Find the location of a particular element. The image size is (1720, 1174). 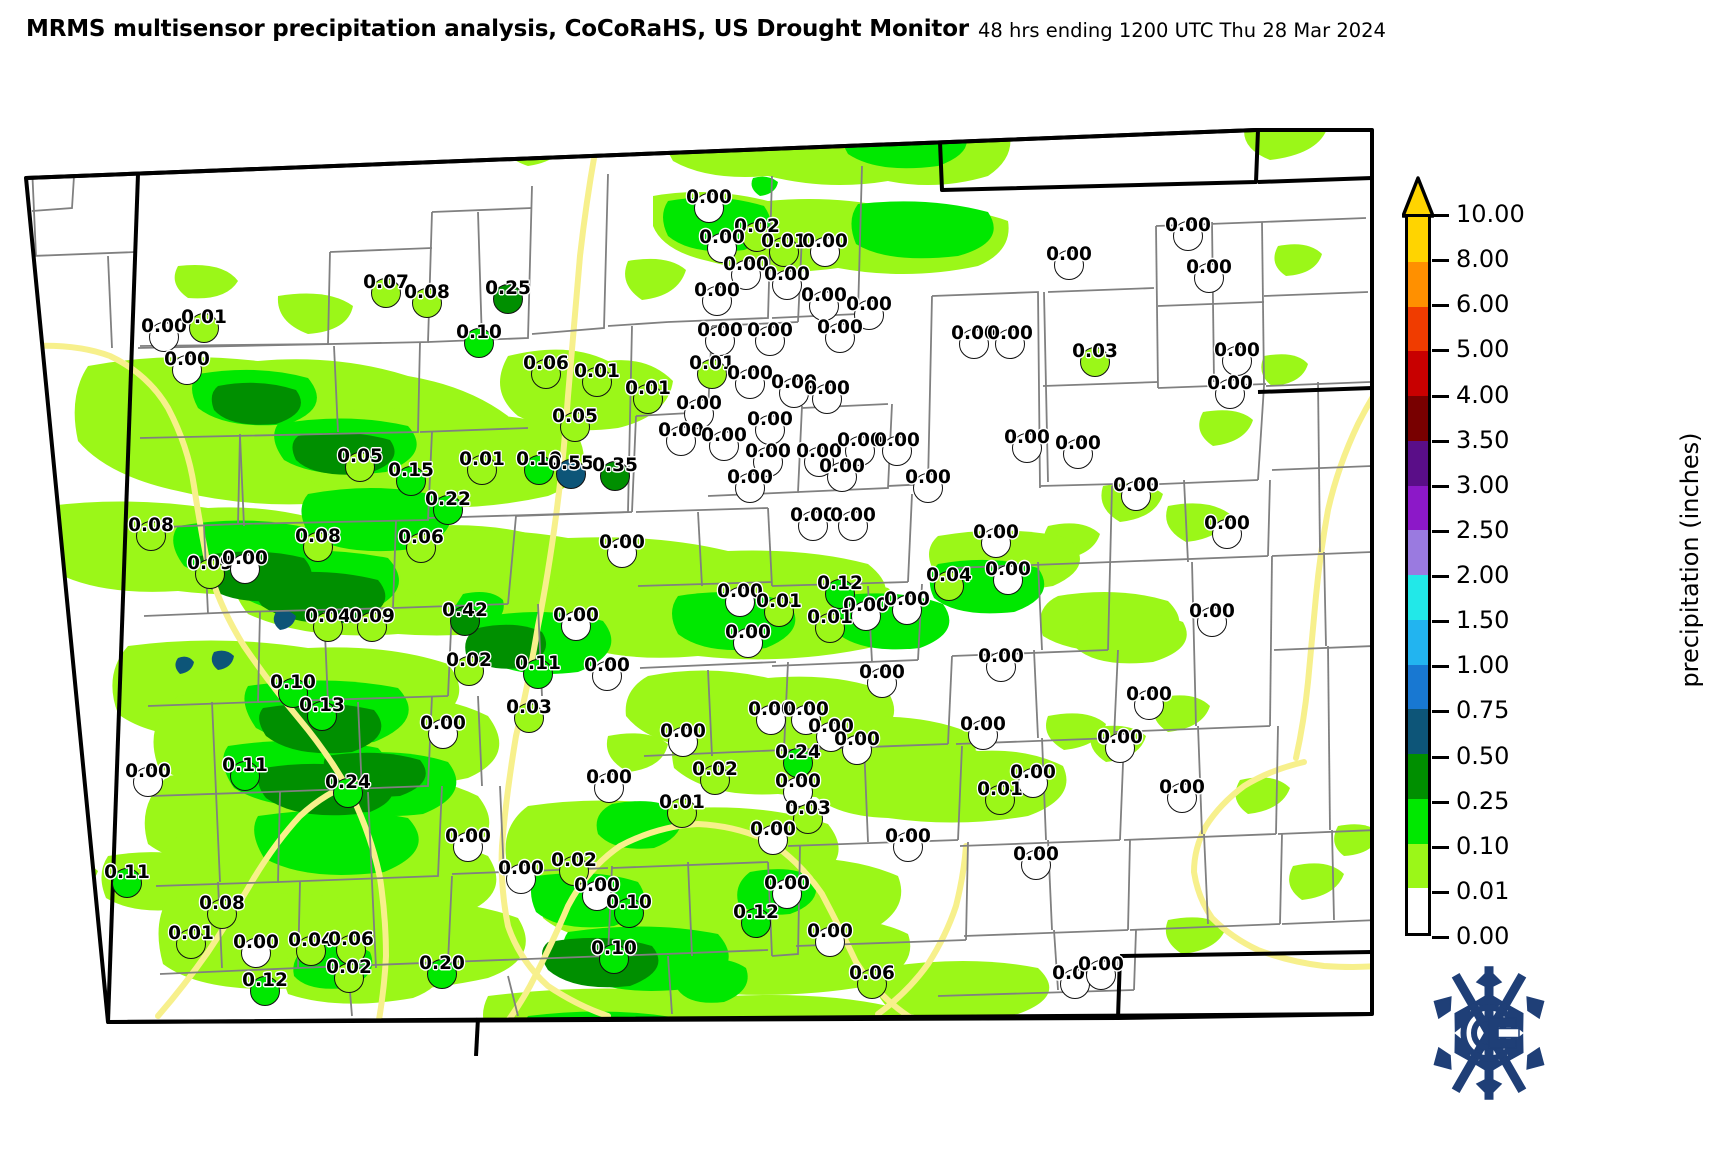

colorbar-tick-label: 3.00 is located at coordinates (1483, 484).